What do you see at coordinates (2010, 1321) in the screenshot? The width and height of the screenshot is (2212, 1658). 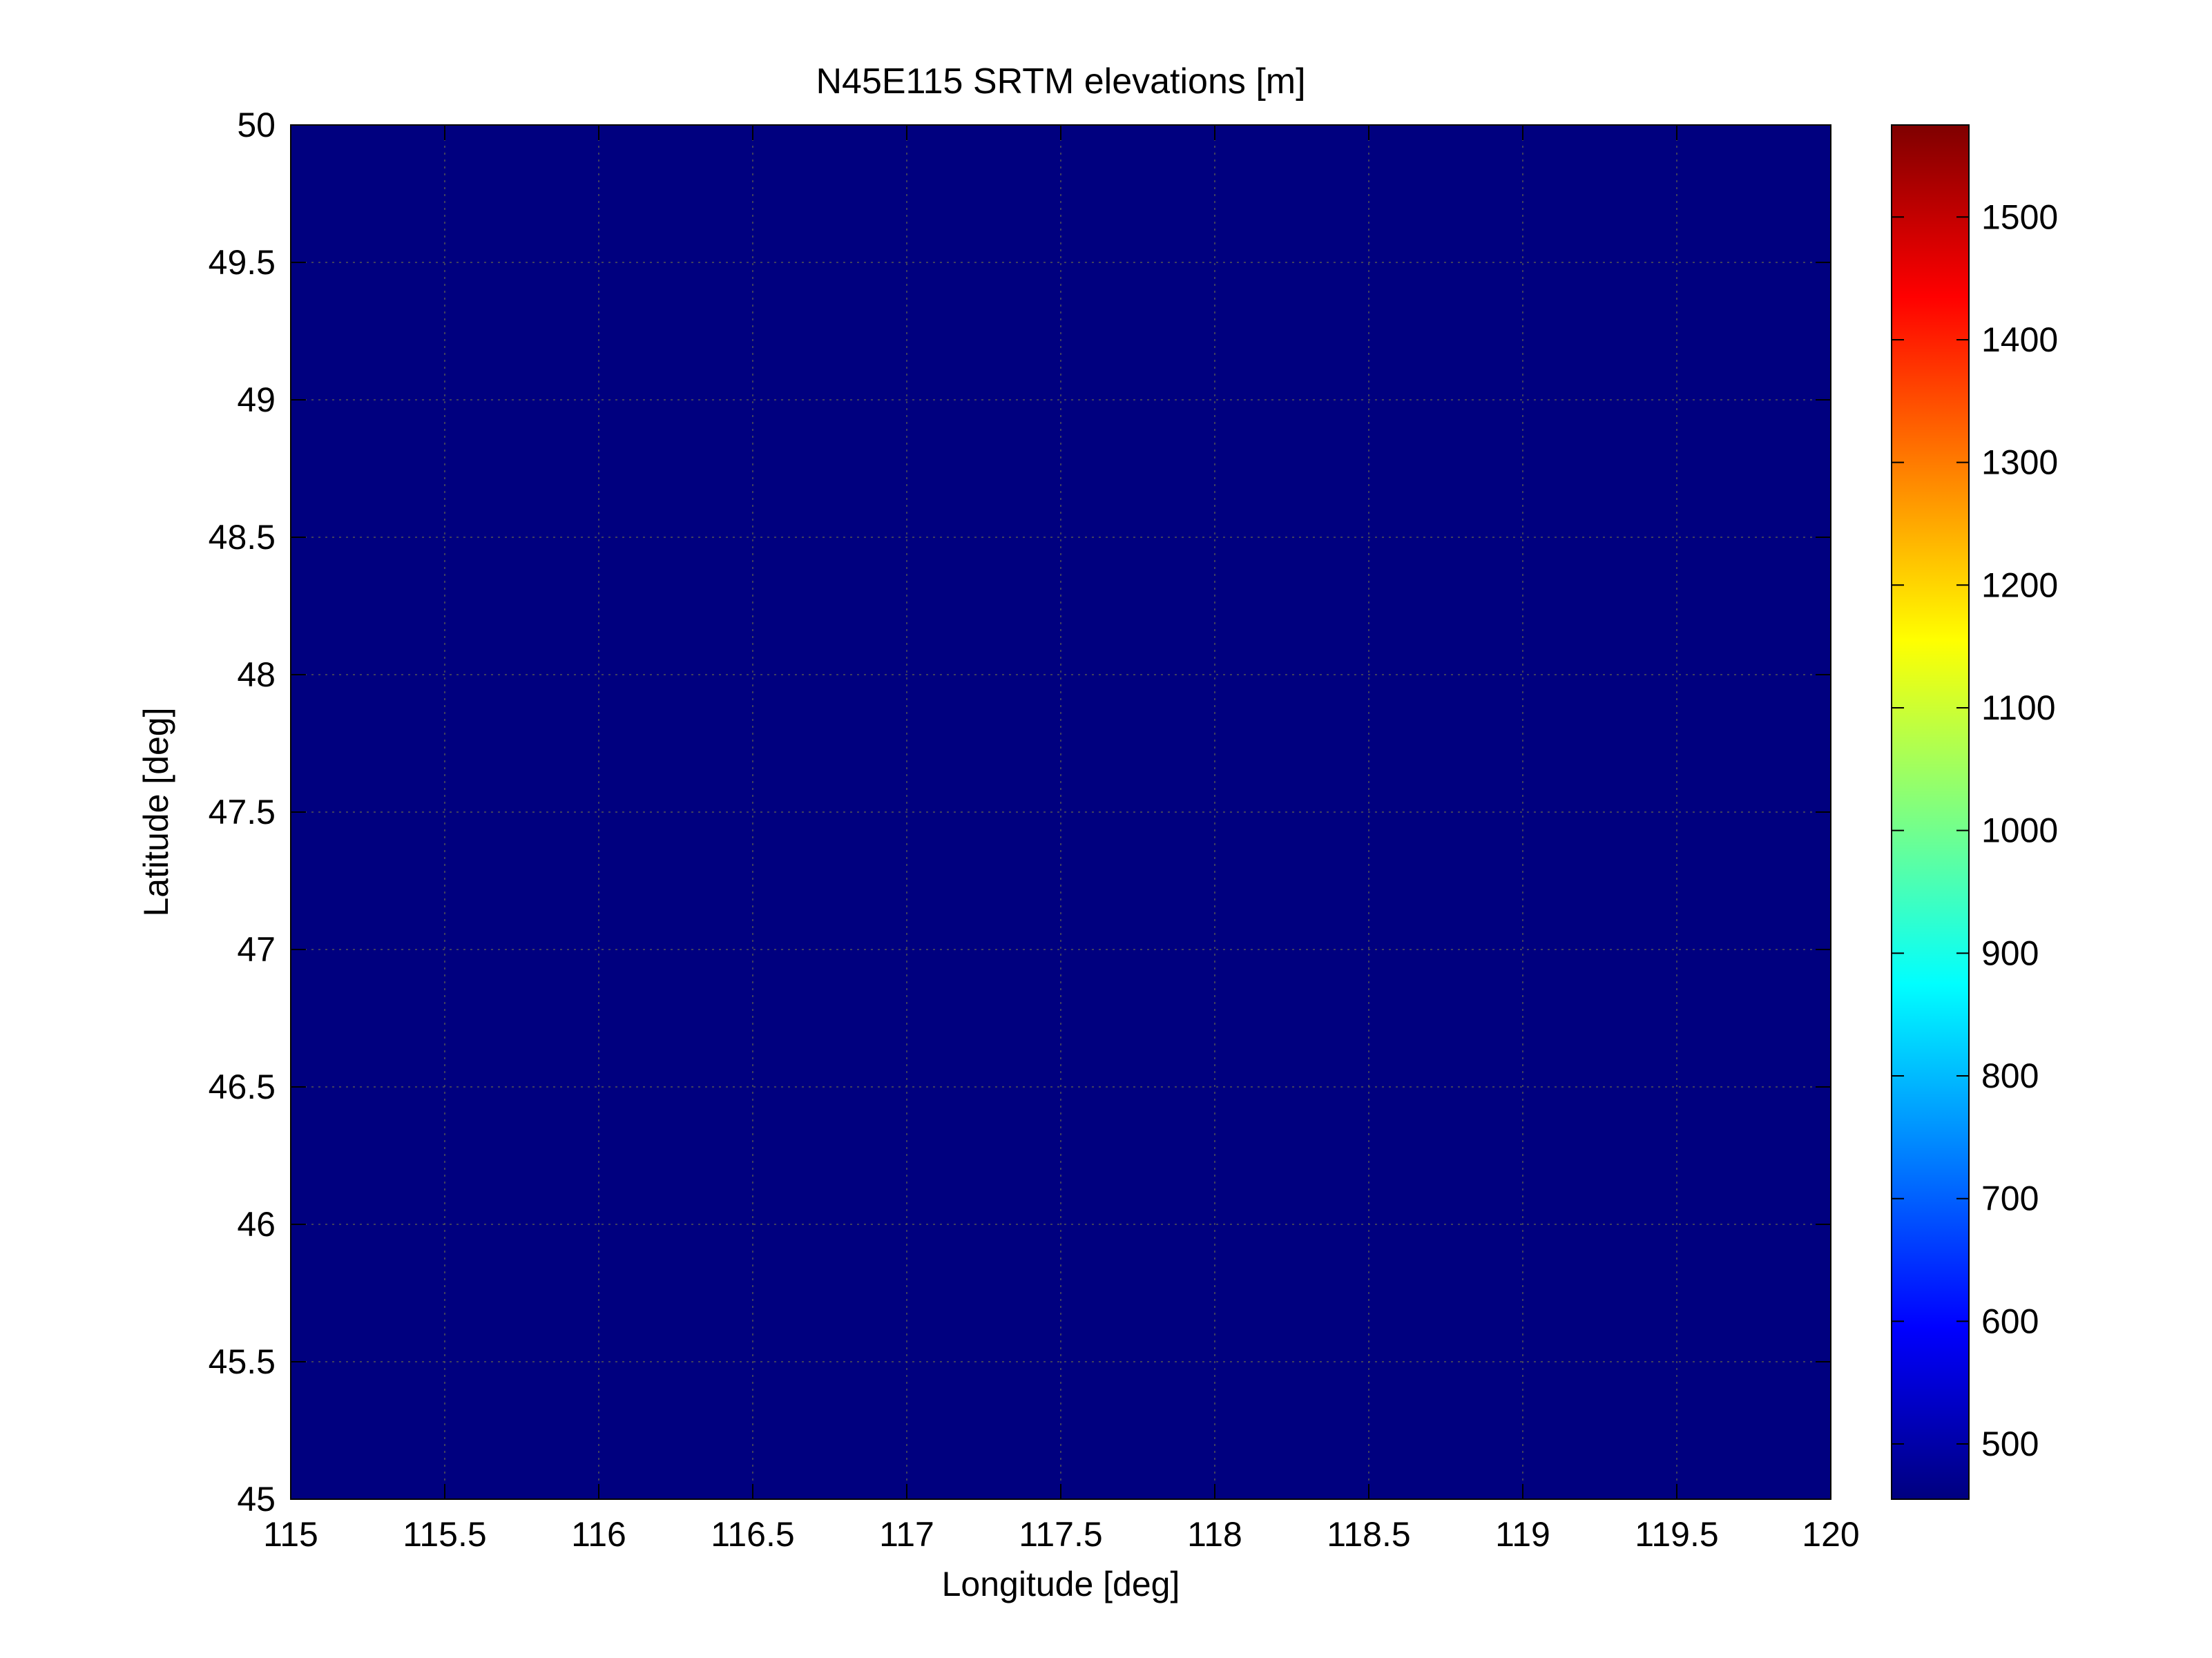 I see `colorbar-tick-label: 600` at bounding box center [2010, 1321].